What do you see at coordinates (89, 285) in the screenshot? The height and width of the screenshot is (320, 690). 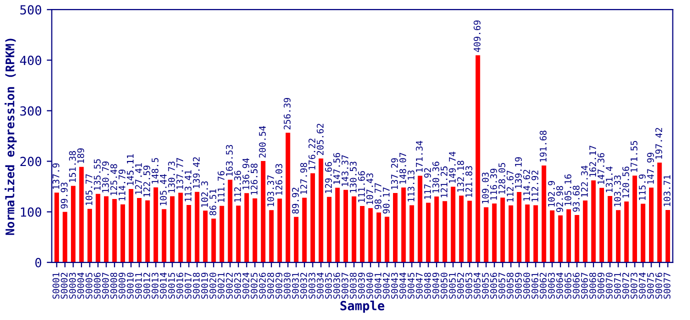 I see `x-tick-label: S0005` at bounding box center [89, 285].